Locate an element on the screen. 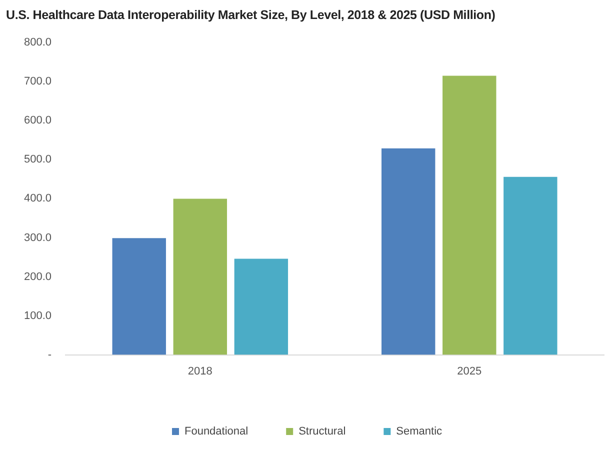 The height and width of the screenshot is (475, 614). x-tick-label: 2018 is located at coordinates (200, 371).